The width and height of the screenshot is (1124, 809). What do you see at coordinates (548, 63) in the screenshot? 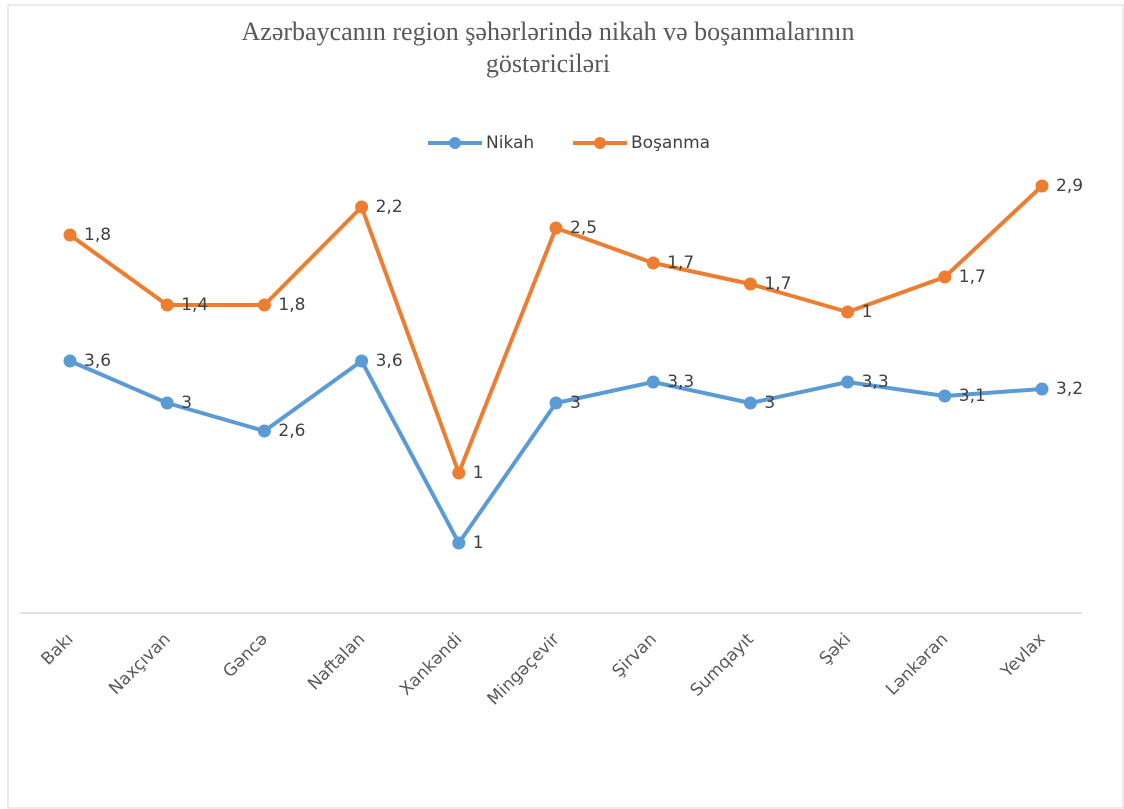
I see `chart-title: göstəriciləri` at bounding box center [548, 63].